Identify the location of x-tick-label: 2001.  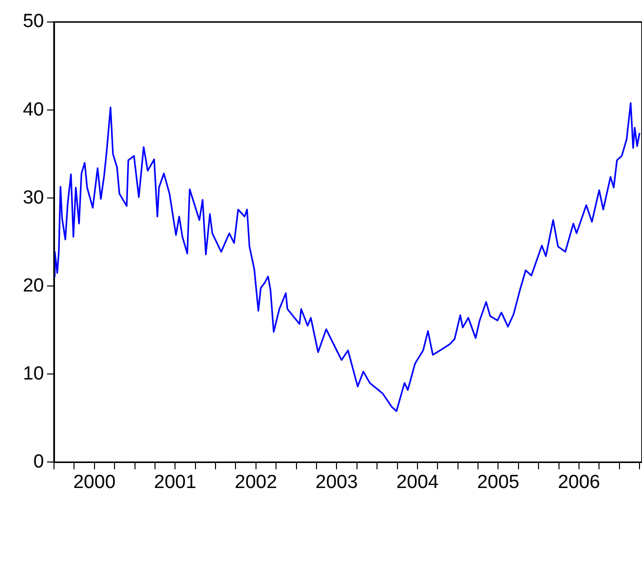
(175, 482).